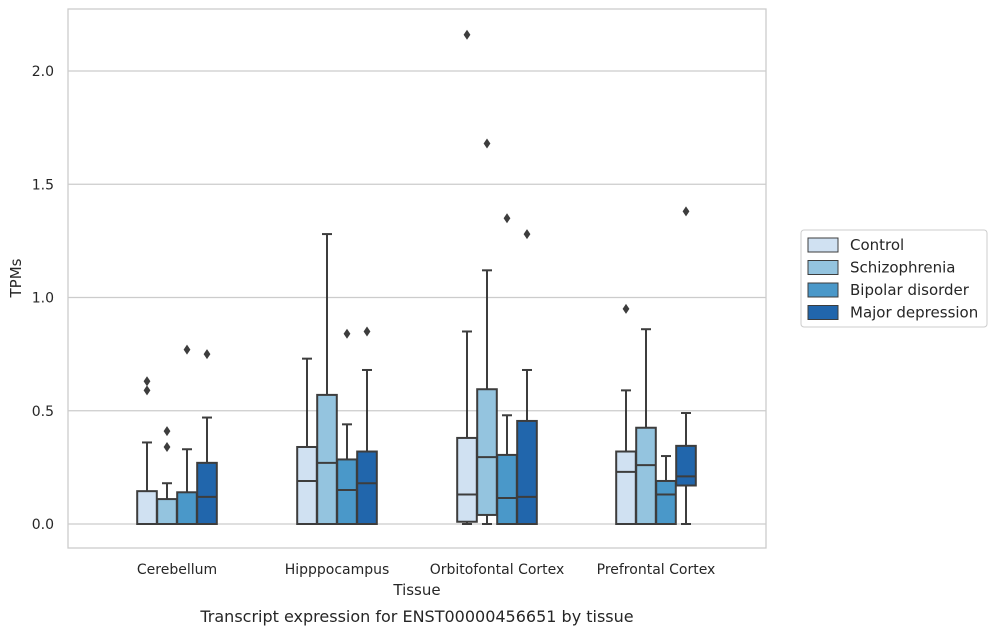 The height and width of the screenshot is (634, 997). I want to click on legend-label: Schizophrenia, so click(902, 268).